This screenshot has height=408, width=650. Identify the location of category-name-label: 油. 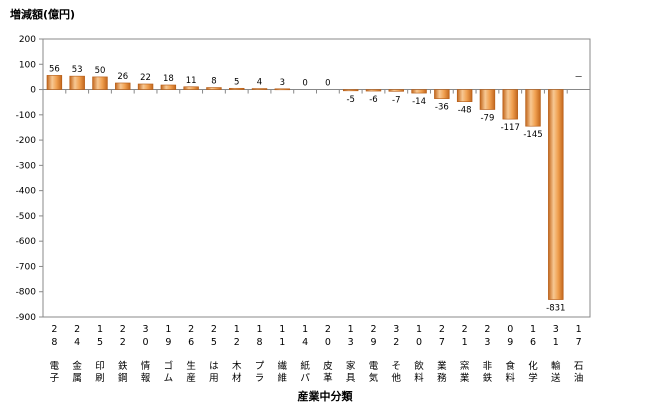
(579, 378).